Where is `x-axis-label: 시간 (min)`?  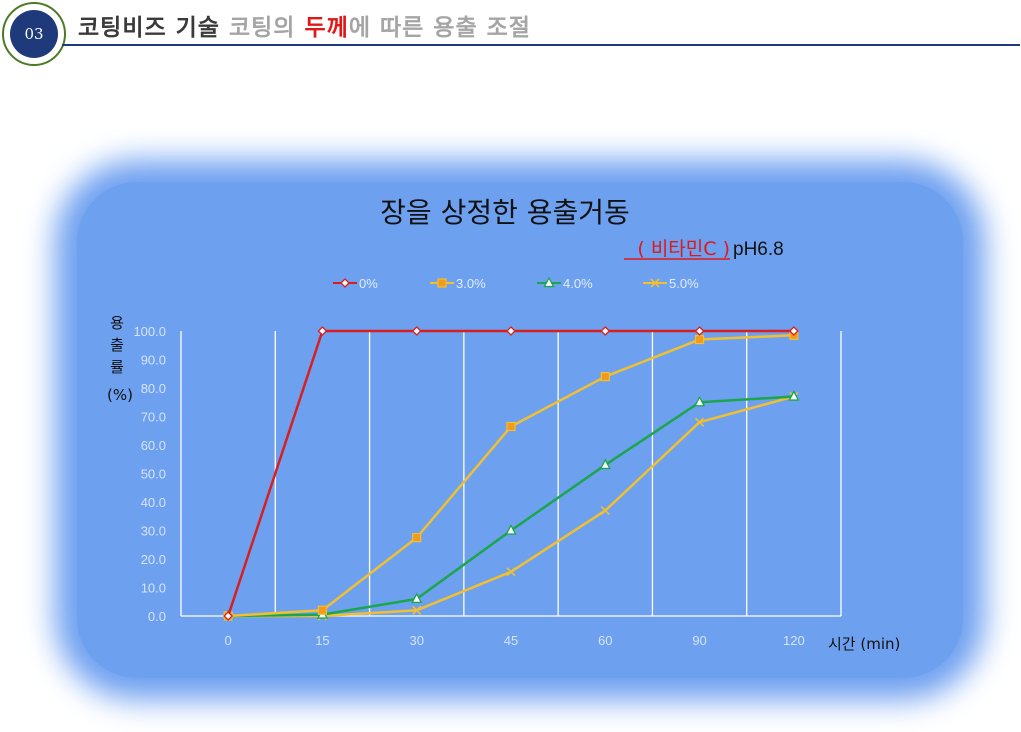
x-axis-label: 시간 (min) is located at coordinates (864, 644).